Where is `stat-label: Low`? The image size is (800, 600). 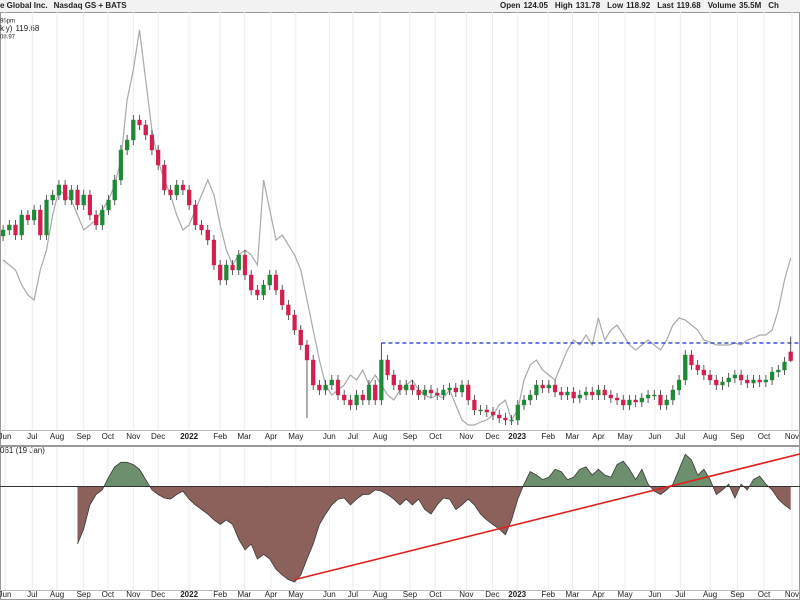 stat-label: Low is located at coordinates (615, 5).